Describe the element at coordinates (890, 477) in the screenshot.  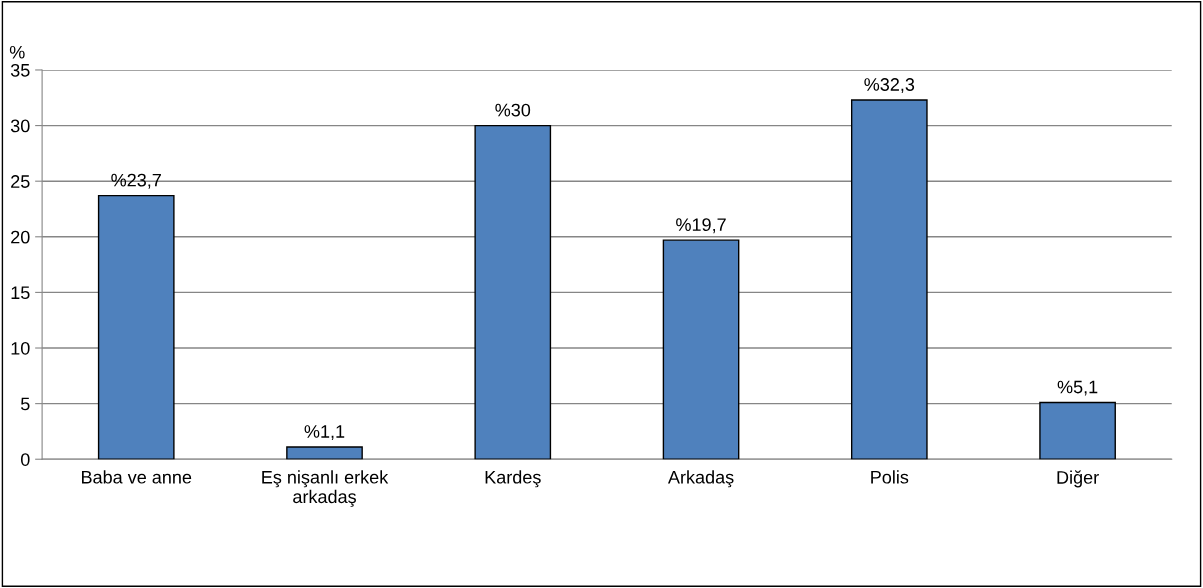
I see `x-tick-label: Polis` at that location.